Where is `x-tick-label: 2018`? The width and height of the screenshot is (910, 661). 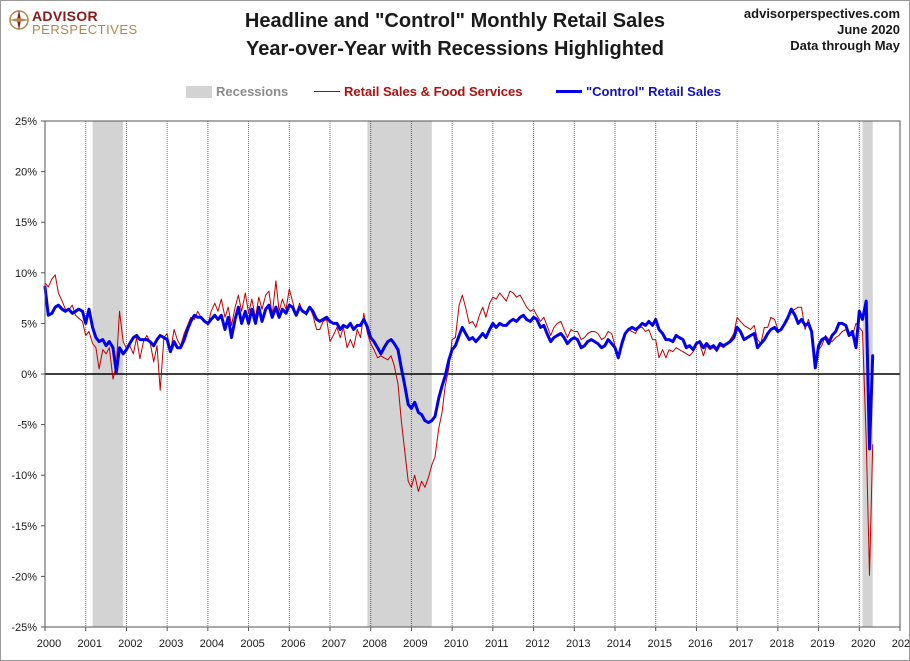 x-tick-label: 2018 is located at coordinates (782, 644).